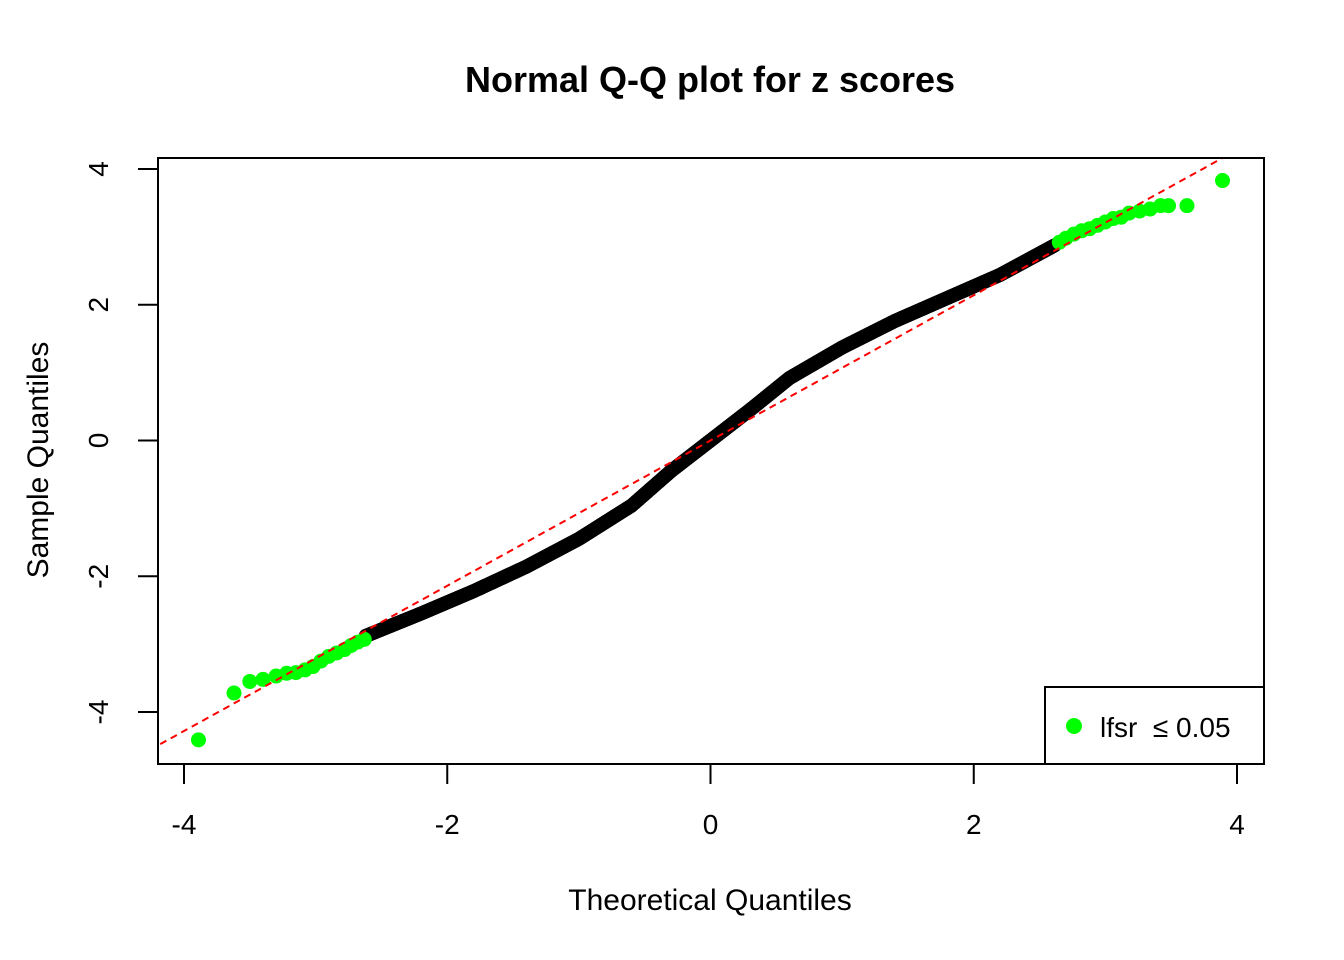 The height and width of the screenshot is (960, 1344). Describe the element at coordinates (447, 824) in the screenshot. I see `x-tick-label: -2` at that location.